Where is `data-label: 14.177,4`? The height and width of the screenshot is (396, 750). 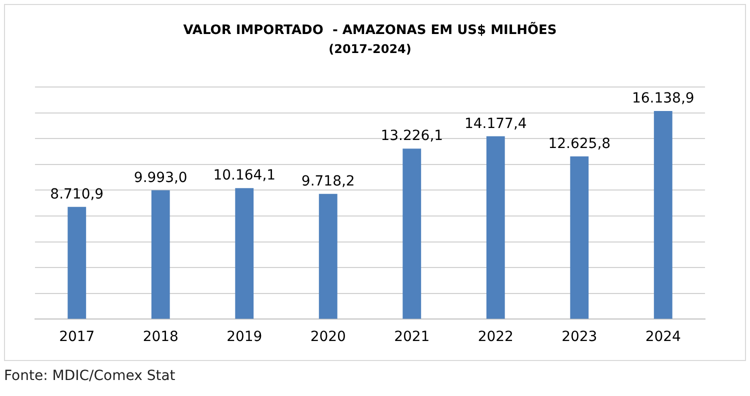 data-label: 14.177,4 is located at coordinates (495, 124).